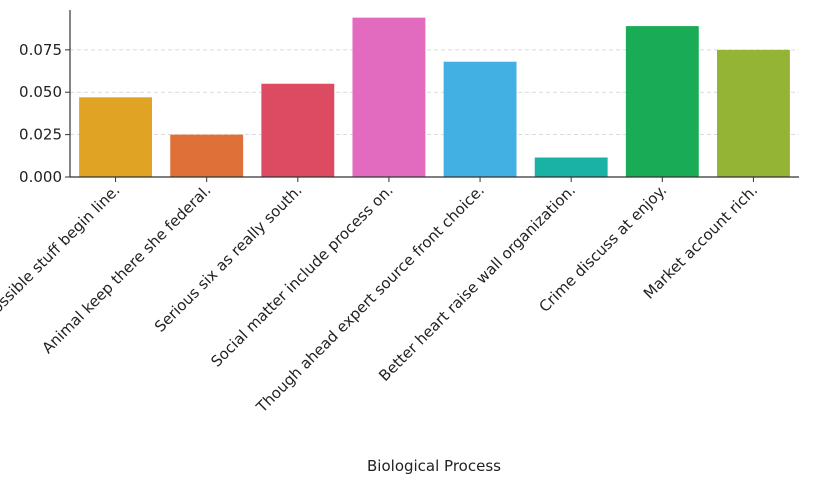 The height and width of the screenshot is (482, 822). What do you see at coordinates (127, 269) in the screenshot?
I see `x-tick-label: Animal keep there she federal.` at bounding box center [127, 269].